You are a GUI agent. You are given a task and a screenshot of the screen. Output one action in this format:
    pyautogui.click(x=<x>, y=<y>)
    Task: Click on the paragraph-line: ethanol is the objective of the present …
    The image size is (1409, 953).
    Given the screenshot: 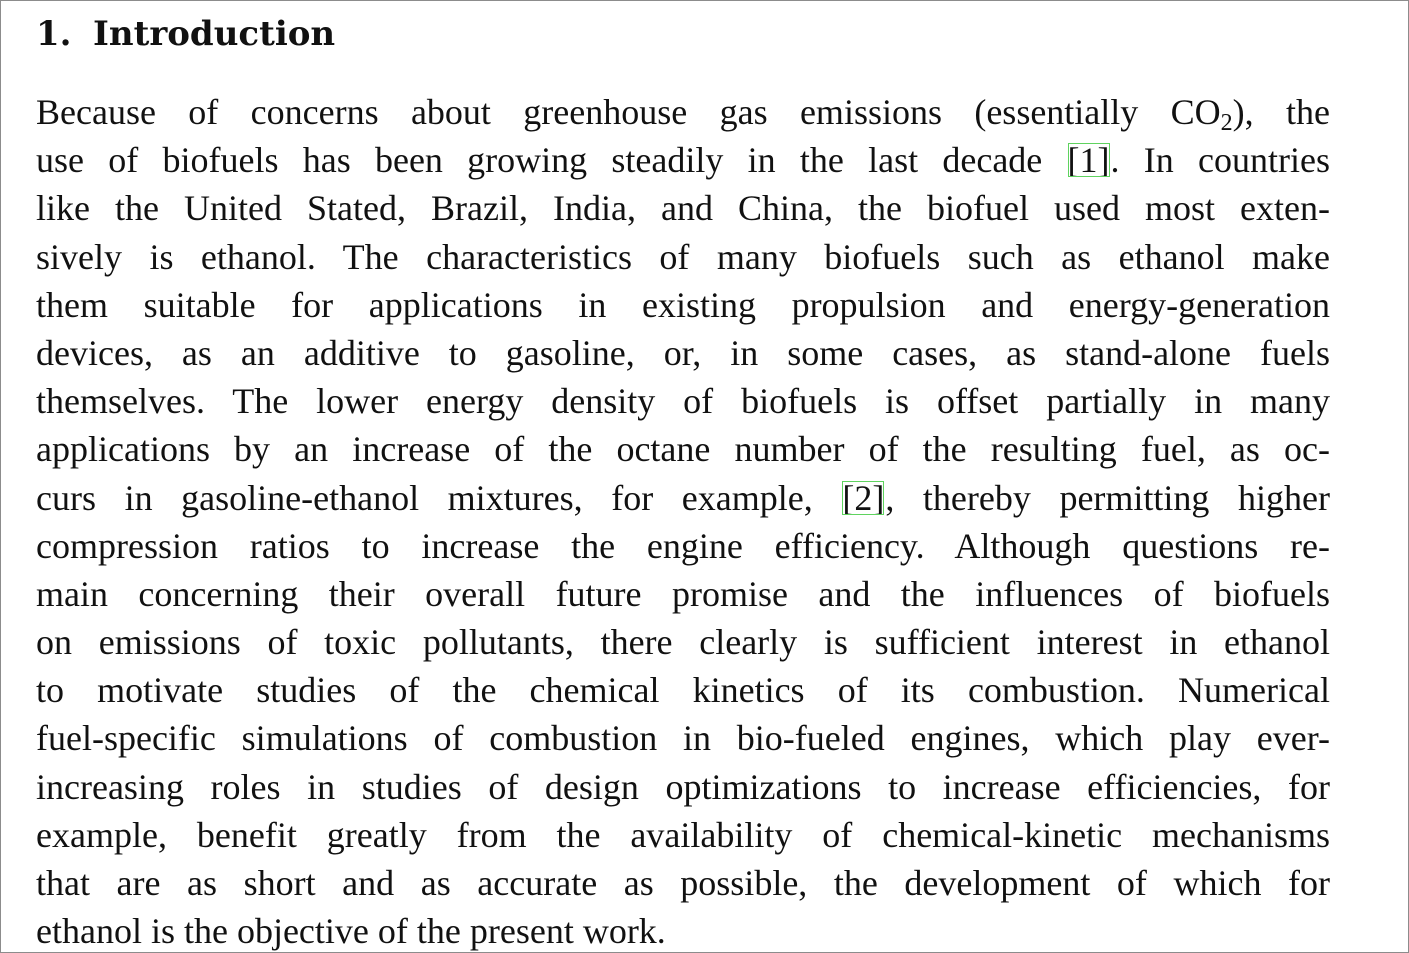 What is the action you would take?
    pyautogui.click(x=351, y=931)
    